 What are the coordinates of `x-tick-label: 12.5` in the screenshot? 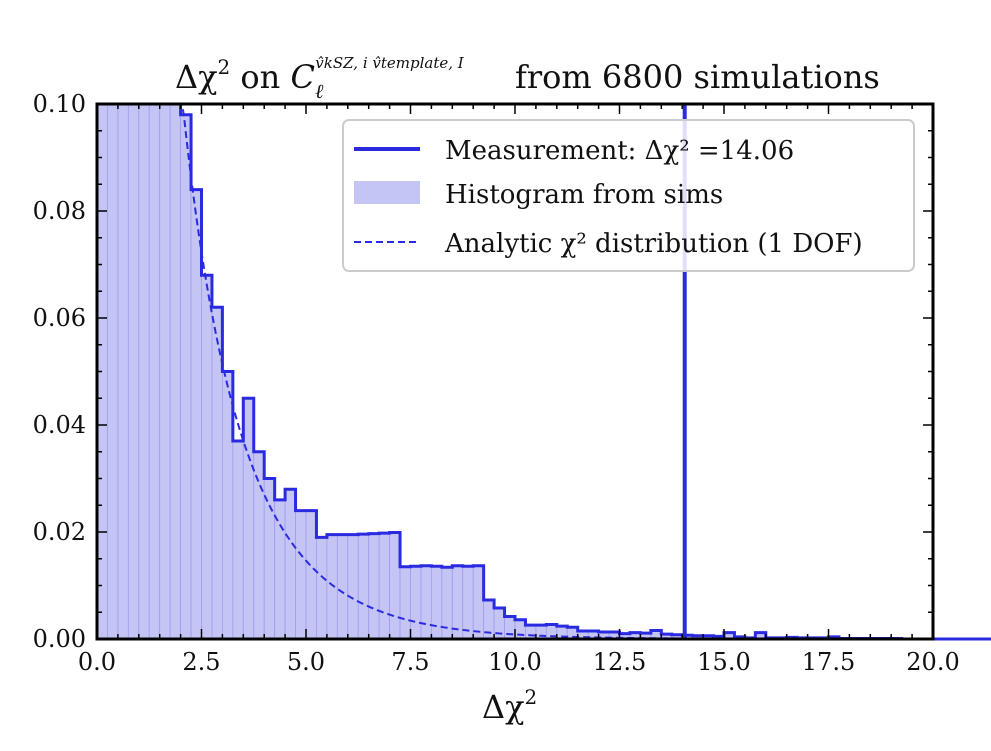 It's located at (619, 662).